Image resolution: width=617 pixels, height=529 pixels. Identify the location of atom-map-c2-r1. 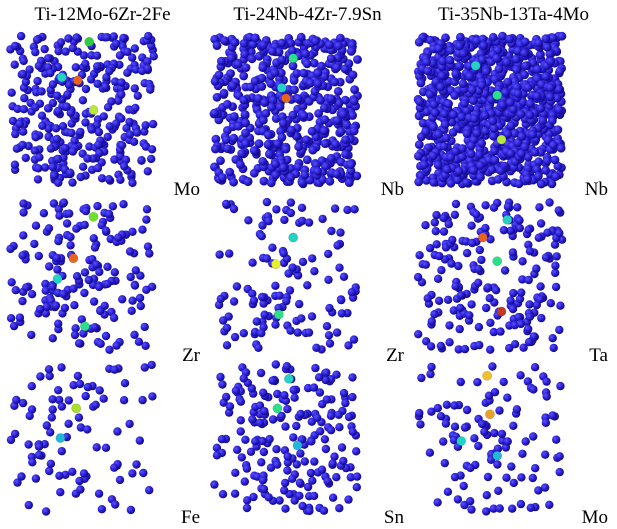
(490, 276).